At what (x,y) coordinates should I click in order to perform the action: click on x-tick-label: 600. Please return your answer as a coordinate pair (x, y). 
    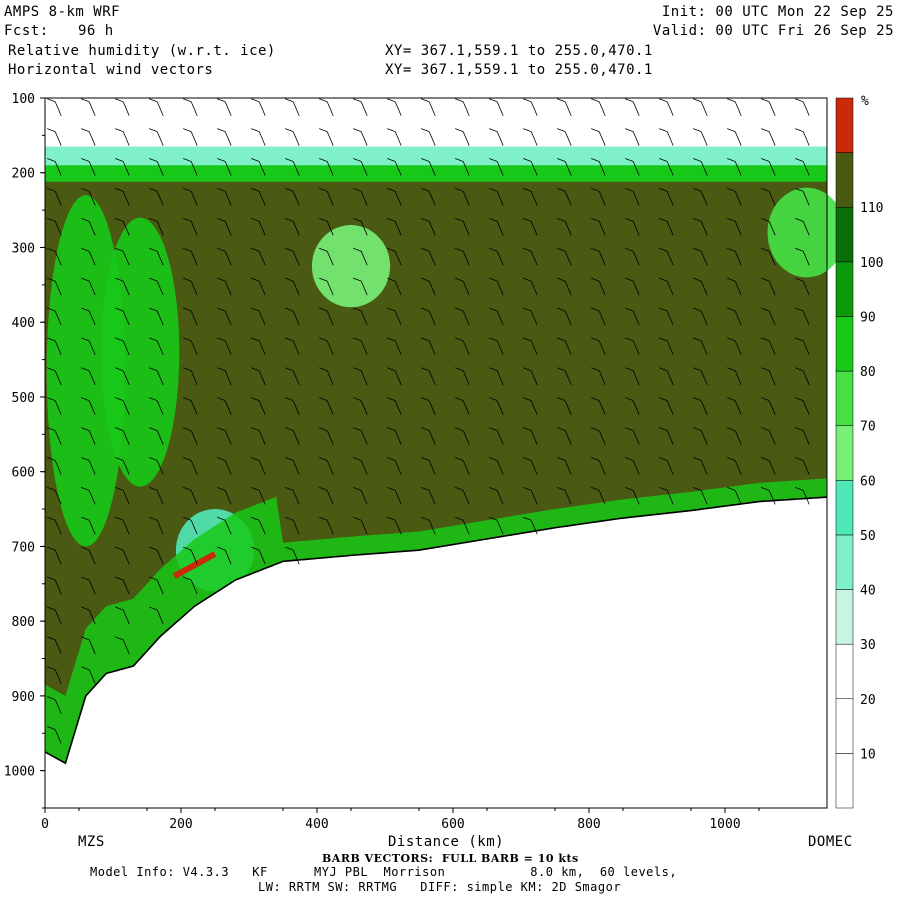
    Looking at the image, I should click on (452, 824).